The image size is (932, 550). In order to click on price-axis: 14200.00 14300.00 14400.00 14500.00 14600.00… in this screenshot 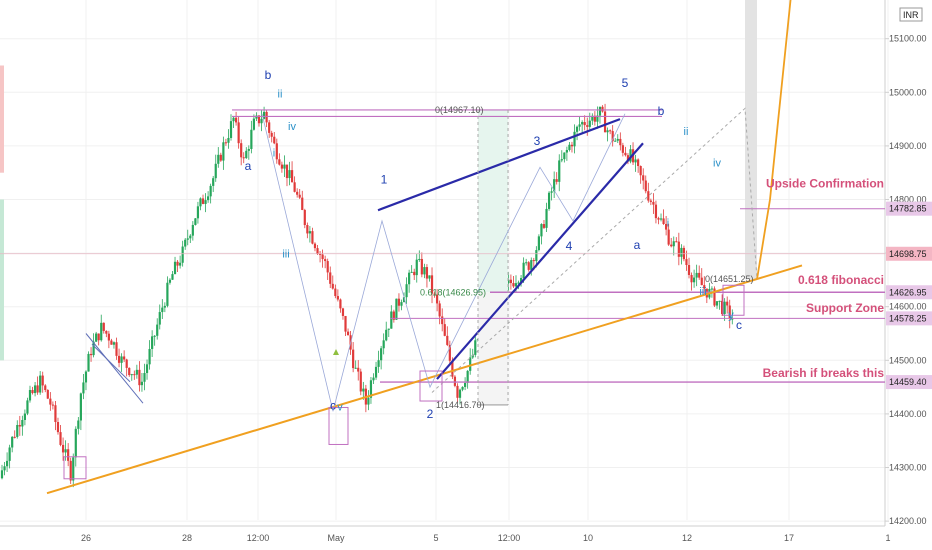, I will do `click(908, 263)`.